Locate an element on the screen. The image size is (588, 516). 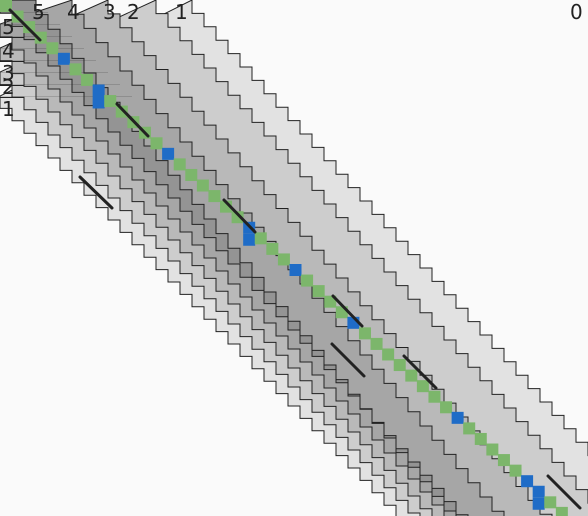
row-label-2: 2 is located at coordinates (8, 87).